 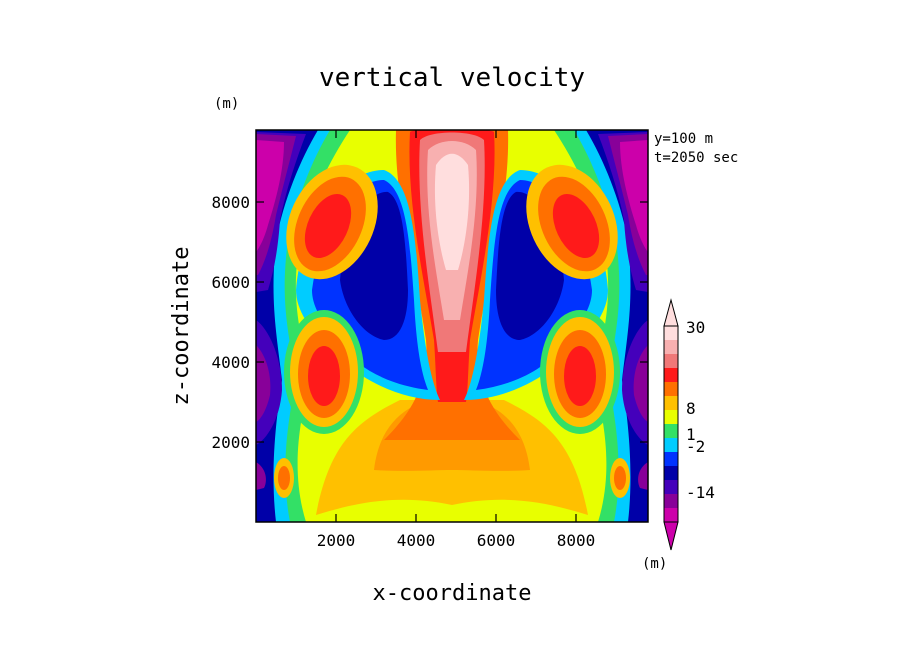 What do you see at coordinates (671, 536) in the screenshot?
I see `colorbar-bottom-arrow` at bounding box center [671, 536].